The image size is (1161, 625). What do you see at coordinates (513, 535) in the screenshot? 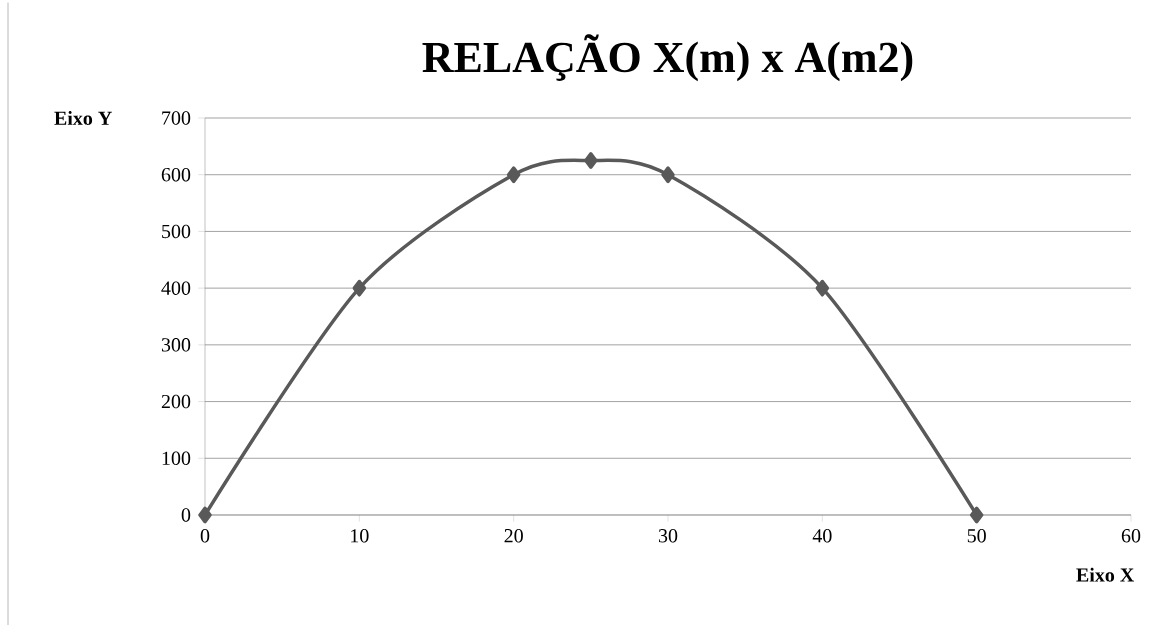
I see `x-tick-label: 20` at bounding box center [513, 535].